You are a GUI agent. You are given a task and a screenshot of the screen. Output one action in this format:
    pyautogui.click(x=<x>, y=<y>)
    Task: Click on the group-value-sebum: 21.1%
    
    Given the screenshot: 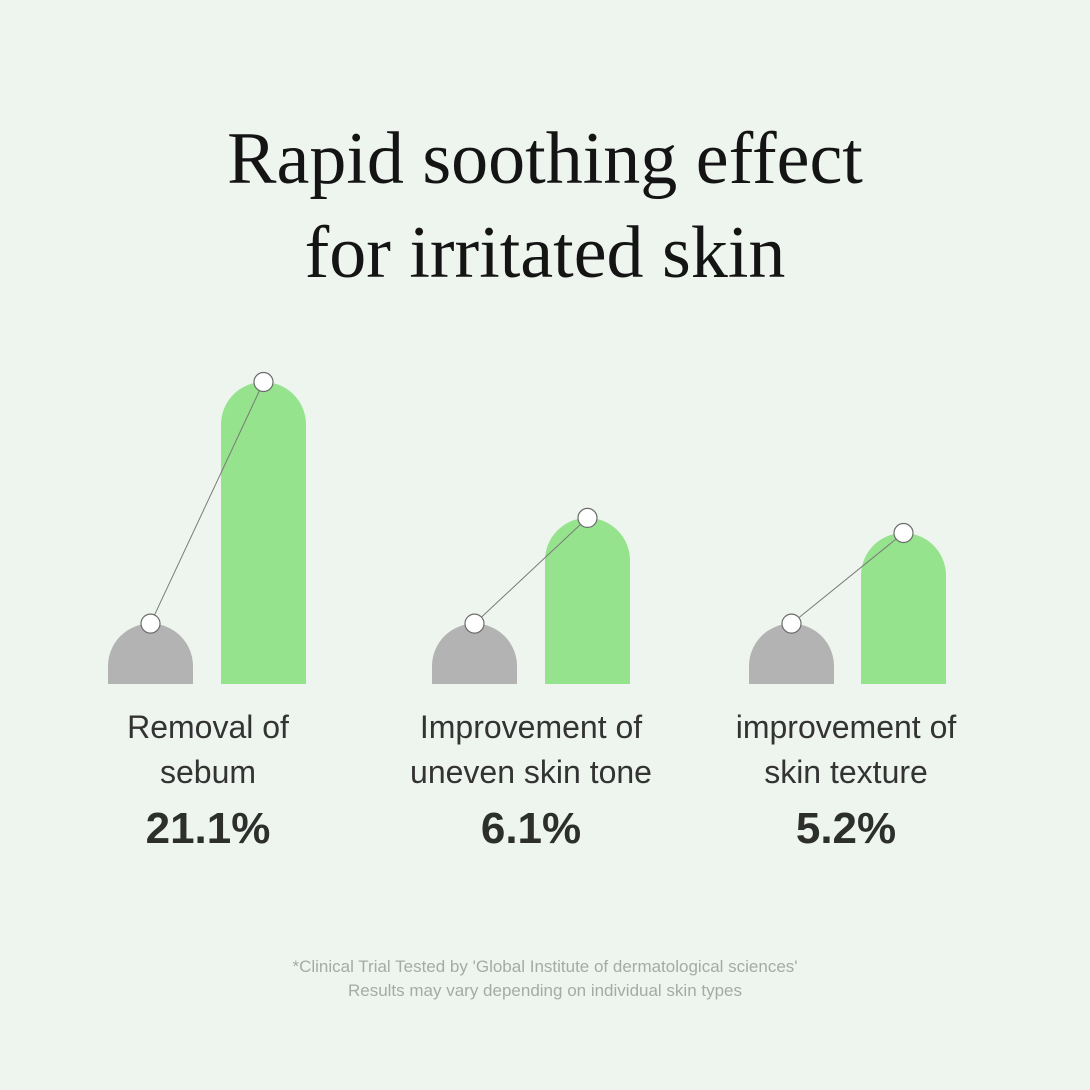 What is the action you would take?
    pyautogui.click(x=208, y=828)
    